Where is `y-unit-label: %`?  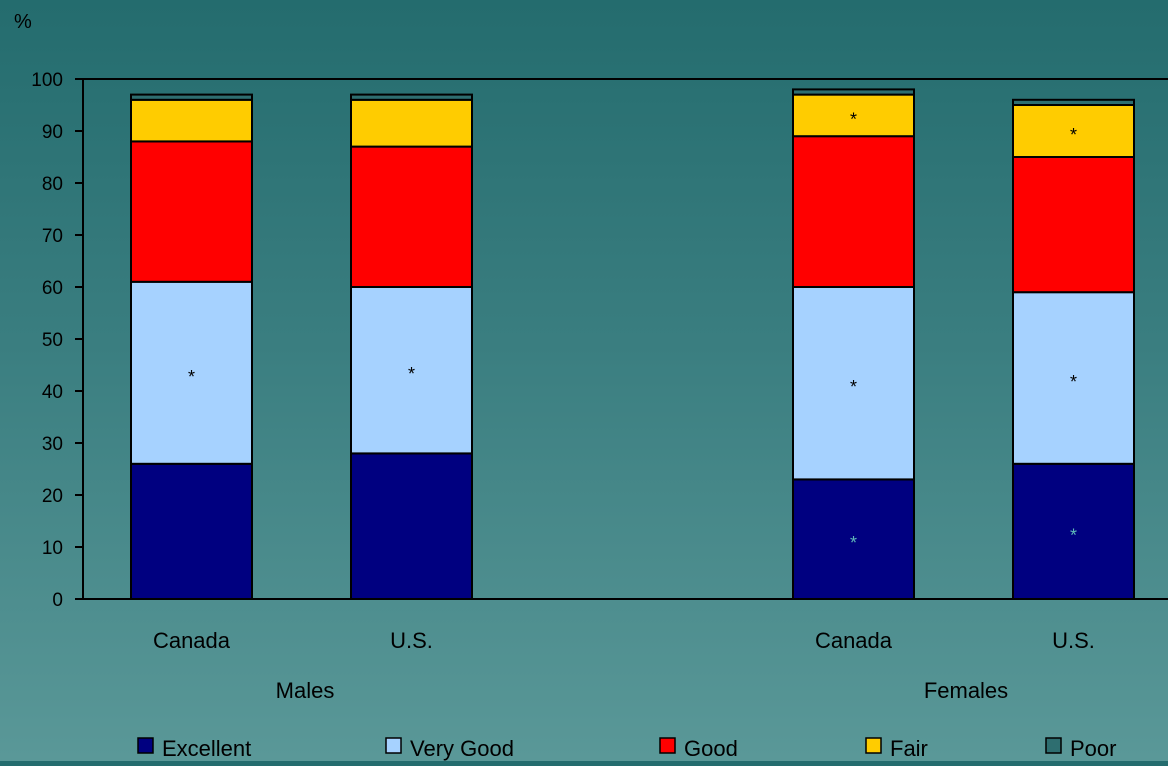 y-unit-label: % is located at coordinates (23, 22).